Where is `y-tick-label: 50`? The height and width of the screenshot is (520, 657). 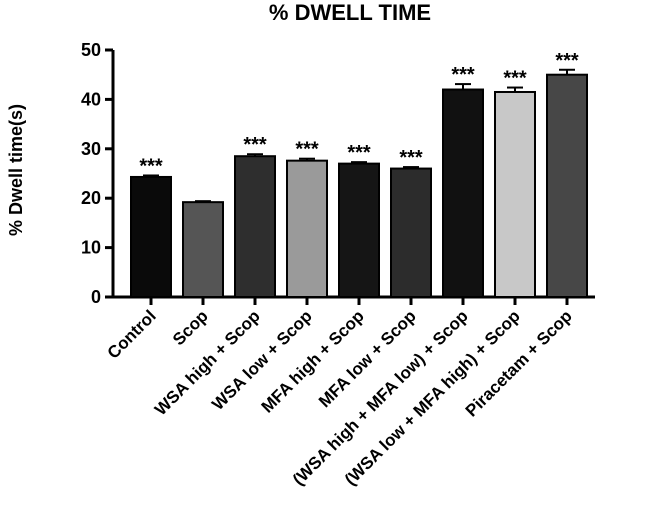 y-tick-label: 50 is located at coordinates (91, 50).